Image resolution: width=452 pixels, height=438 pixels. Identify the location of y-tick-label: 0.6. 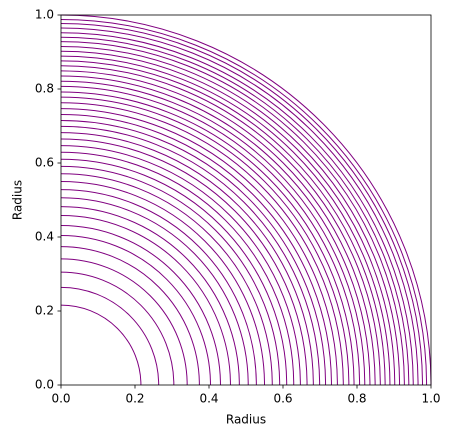
(44, 163).